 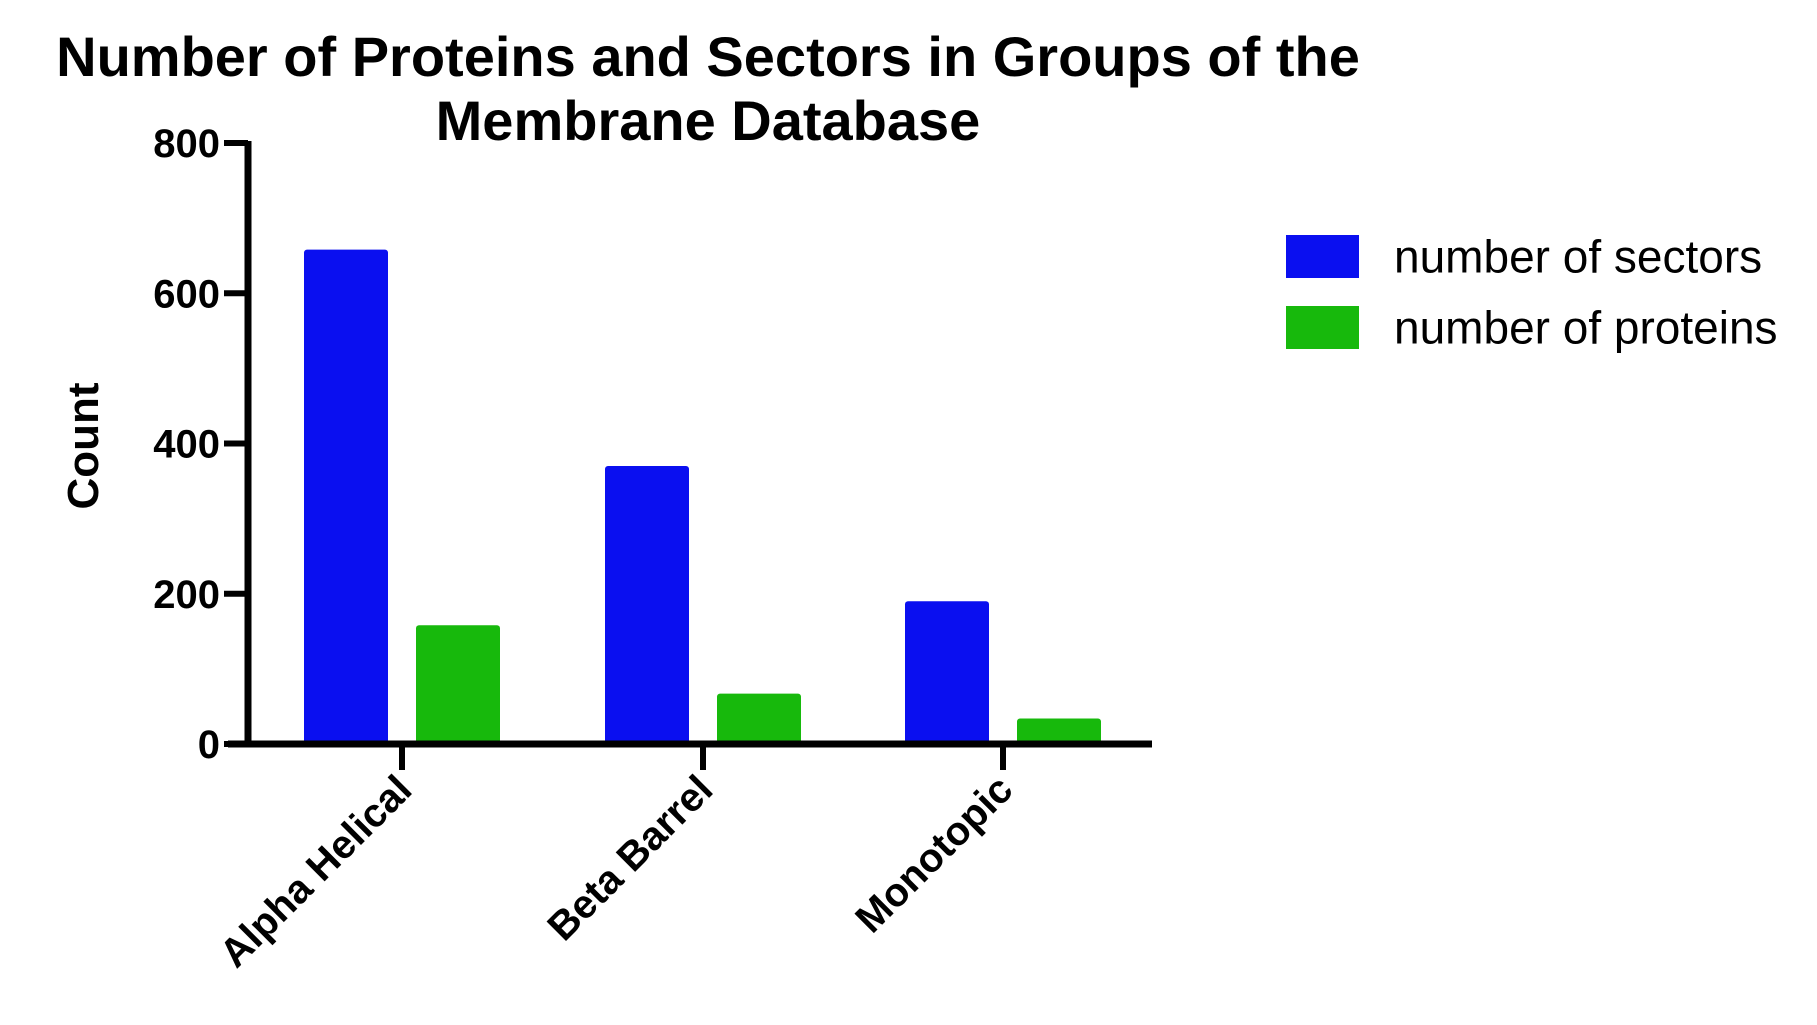 I want to click on y-tick-label-1: 200, so click(x=186, y=595).